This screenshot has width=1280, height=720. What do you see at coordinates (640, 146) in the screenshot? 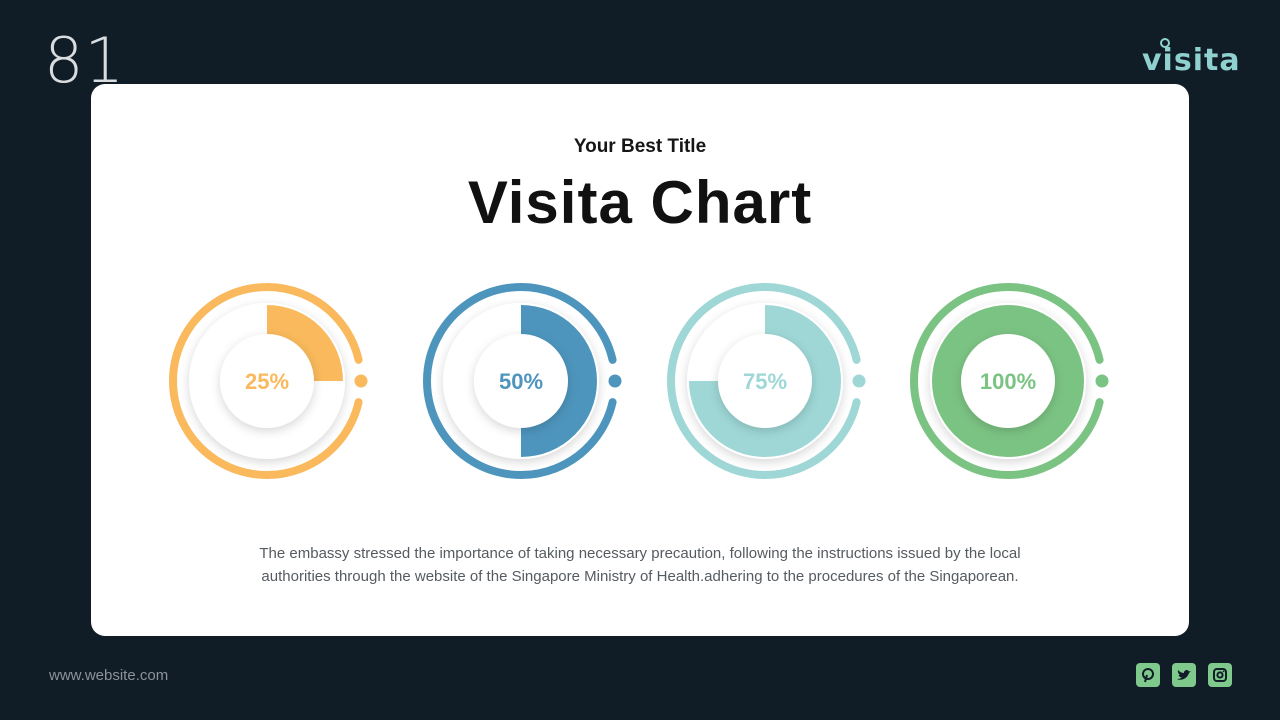
I see `subtitle: Your Best Title` at bounding box center [640, 146].